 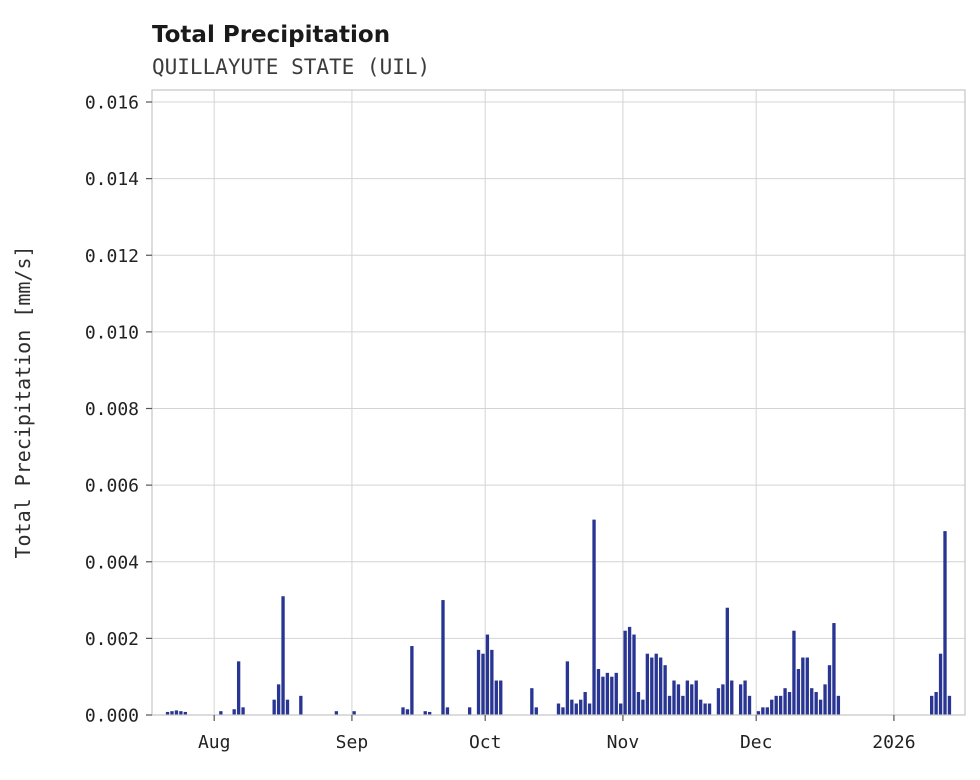 What do you see at coordinates (291, 67) in the screenshot?
I see `chart-subtitle: QUILLAYUTE STATE (UIL)` at bounding box center [291, 67].